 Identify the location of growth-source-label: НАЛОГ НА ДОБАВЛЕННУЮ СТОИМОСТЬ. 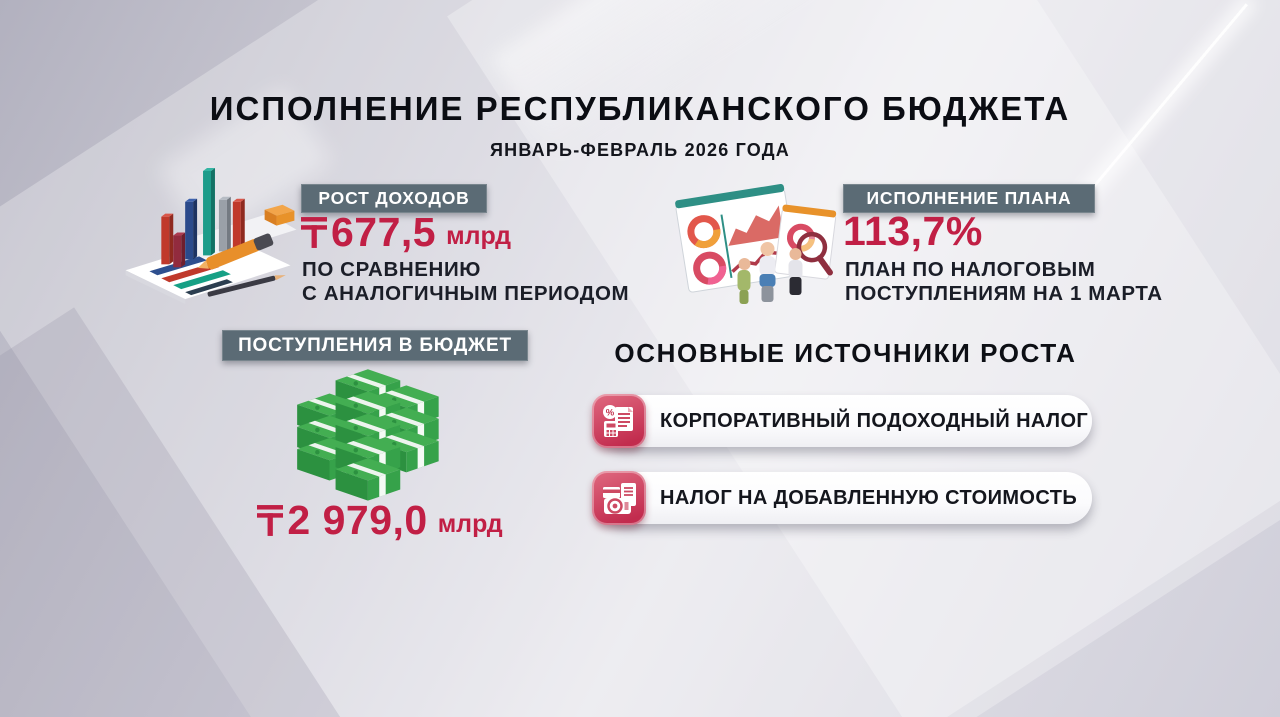
(869, 497).